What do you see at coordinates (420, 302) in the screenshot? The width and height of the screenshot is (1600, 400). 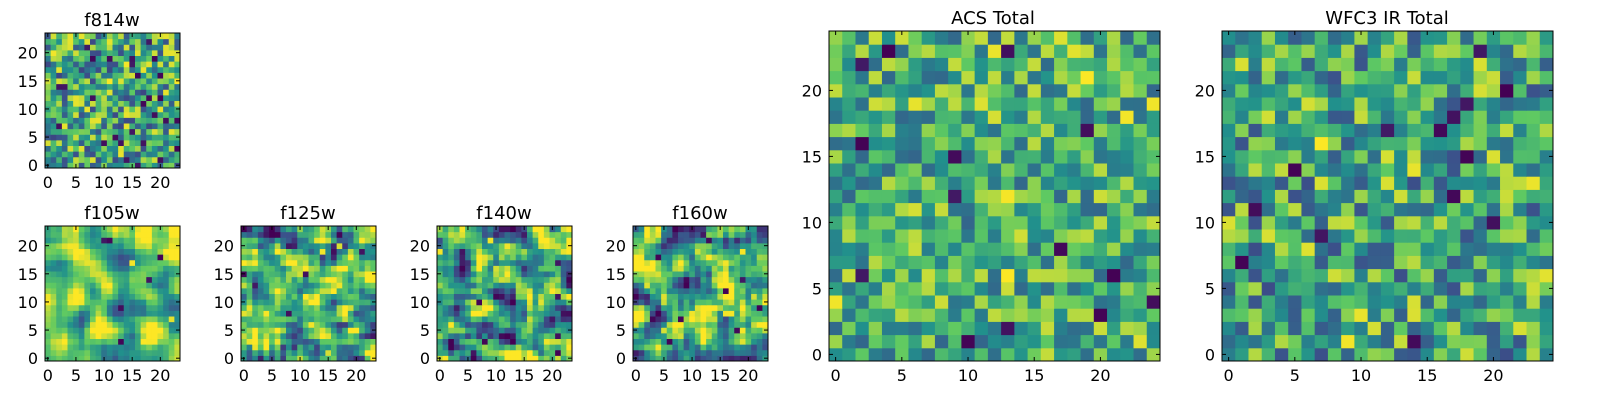 I see `y-tick-label: 10` at bounding box center [420, 302].